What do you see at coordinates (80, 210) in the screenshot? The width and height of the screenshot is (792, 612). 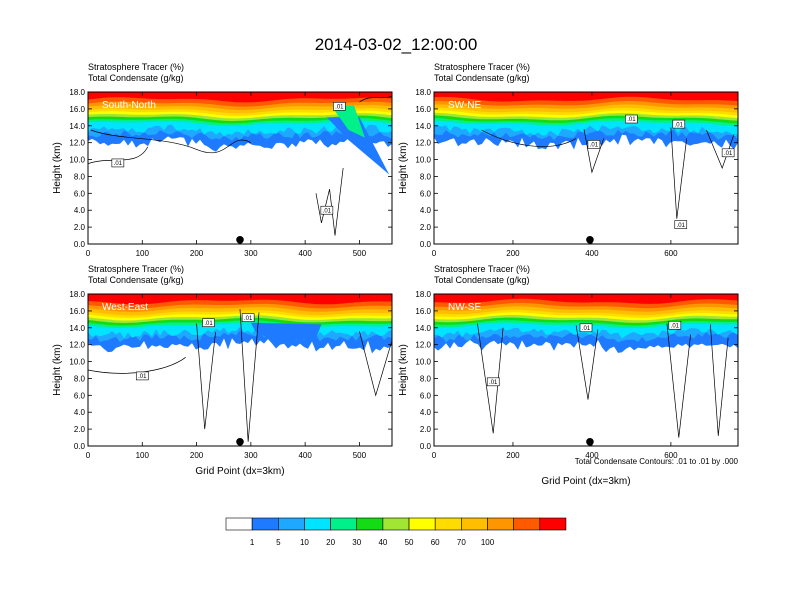 I see `y-tick-label: 4.0` at bounding box center [80, 210].